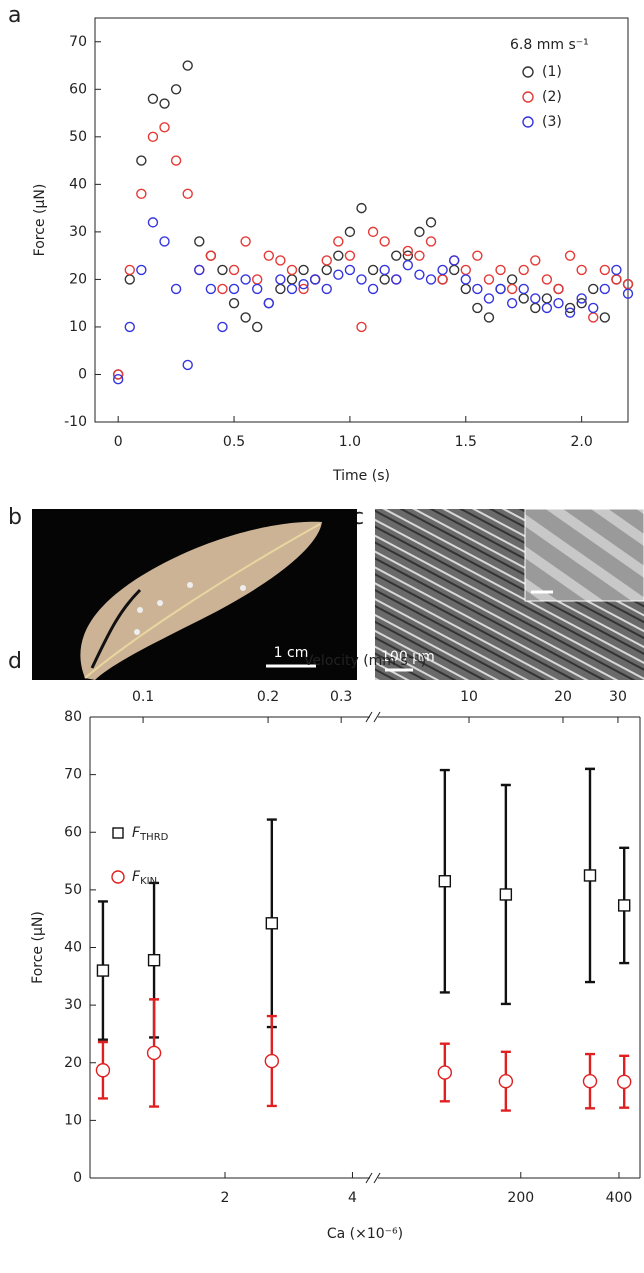  Describe the element at coordinates (234, 442) in the screenshot. I see `x-tick-label: 0.5` at that location.